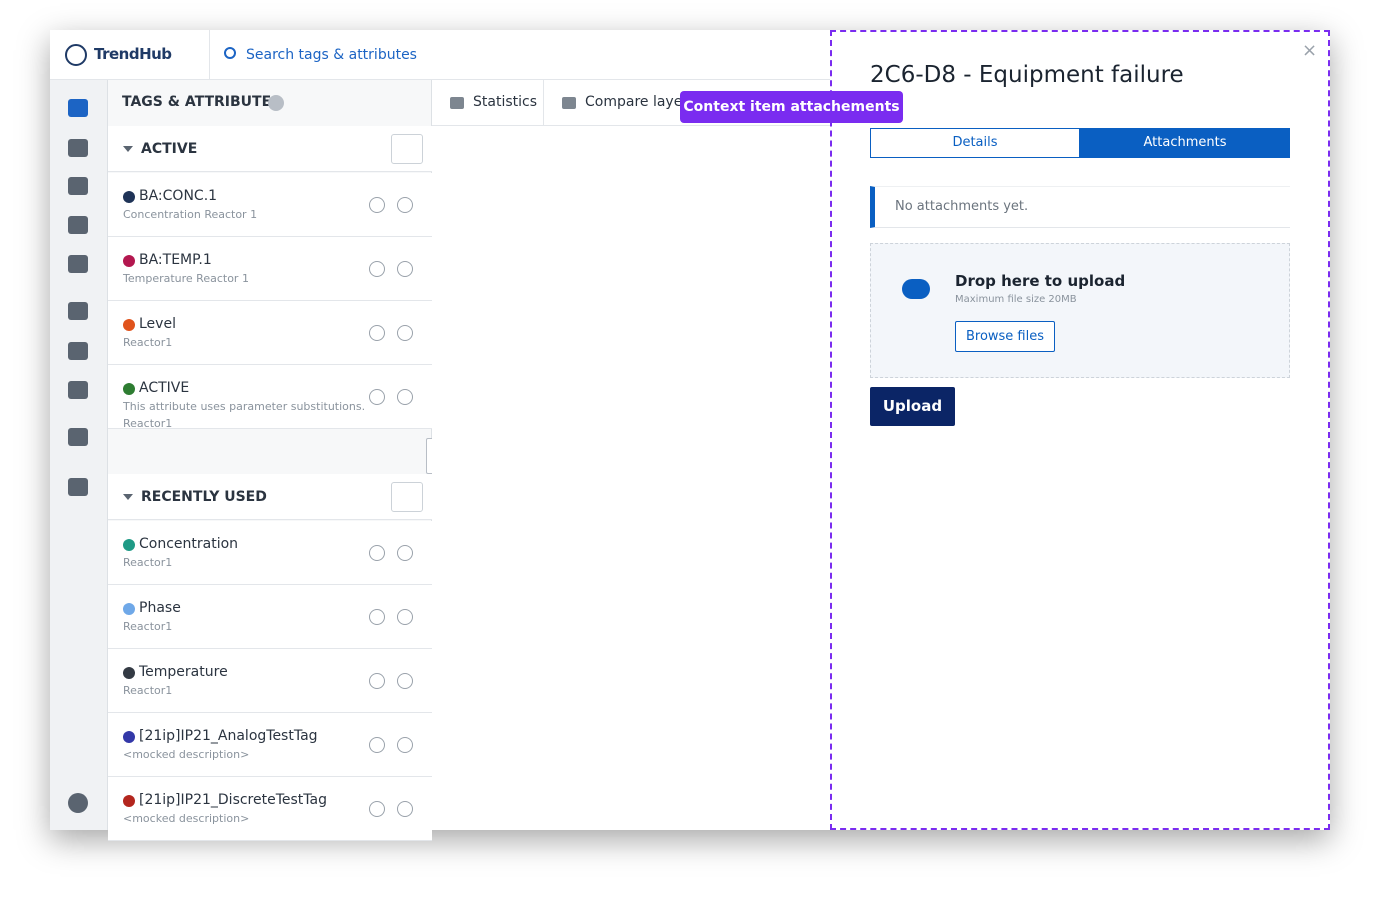  Describe the element at coordinates (157, 324) in the screenshot. I see `tag-name: Level` at that location.